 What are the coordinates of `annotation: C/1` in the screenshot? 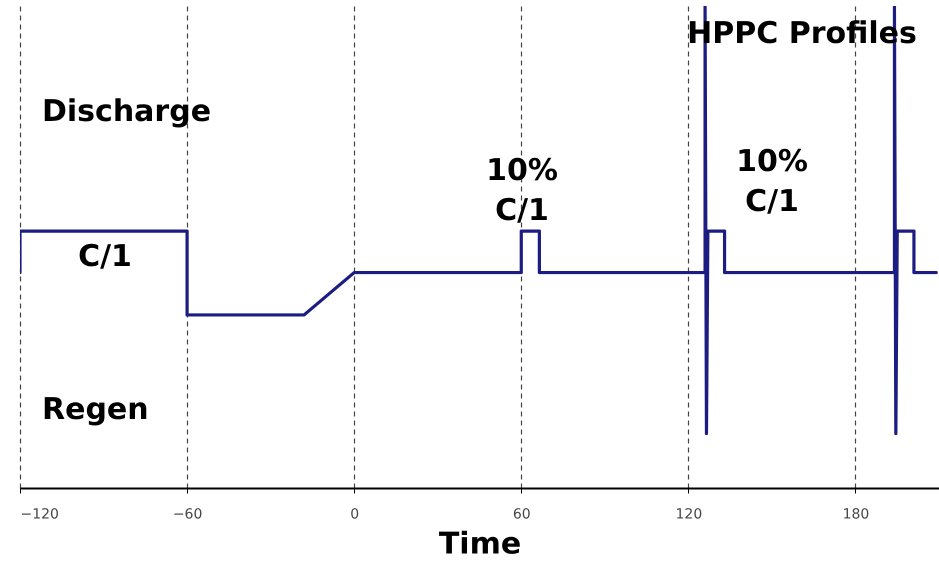 It's located at (105, 256).